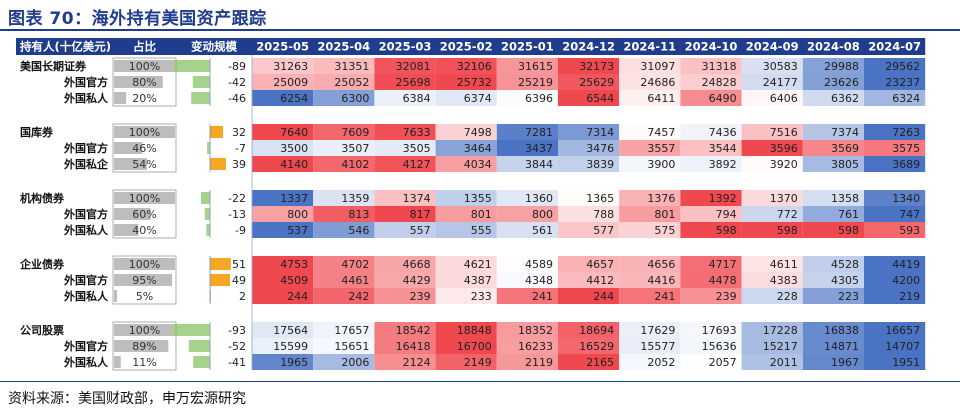 The image size is (960, 411). What do you see at coordinates (290, 82) in the screenshot?
I see `cell-value: 25009` at bounding box center [290, 82].